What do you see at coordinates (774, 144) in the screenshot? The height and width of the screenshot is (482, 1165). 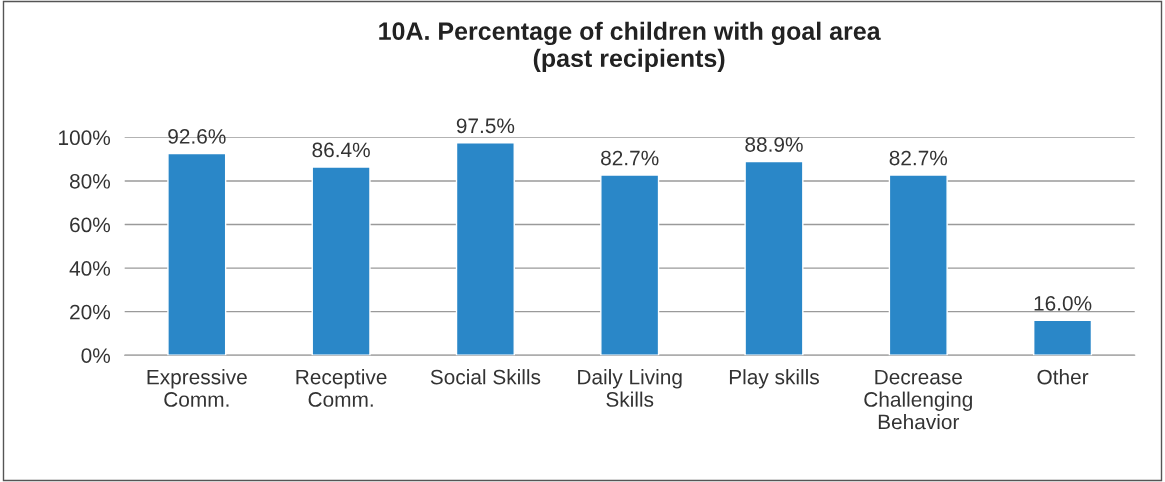 I see `data-label: 88.9%` at bounding box center [774, 144].